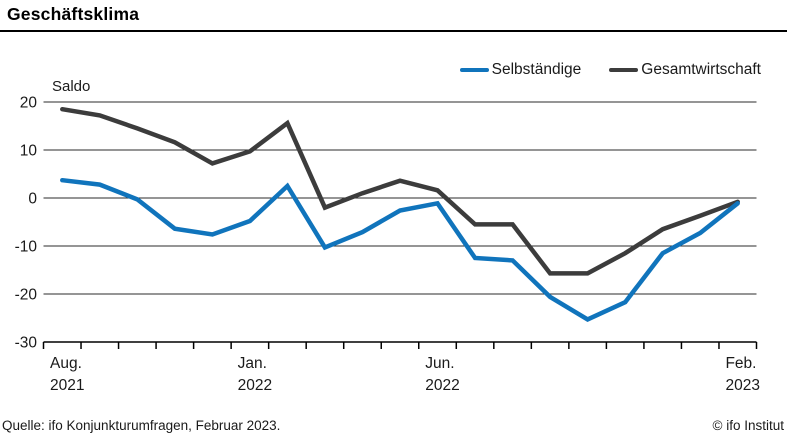 This screenshot has height=443, width=787. Describe the element at coordinates (536, 69) in the screenshot. I see `legend-label: Selbständige` at that location.